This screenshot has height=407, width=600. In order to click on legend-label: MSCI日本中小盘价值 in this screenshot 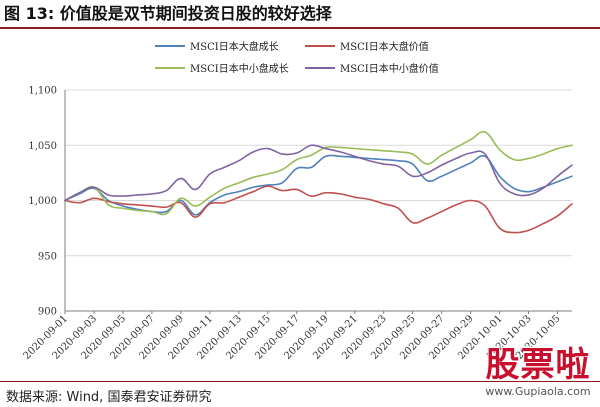, I will do `click(389, 68)`.